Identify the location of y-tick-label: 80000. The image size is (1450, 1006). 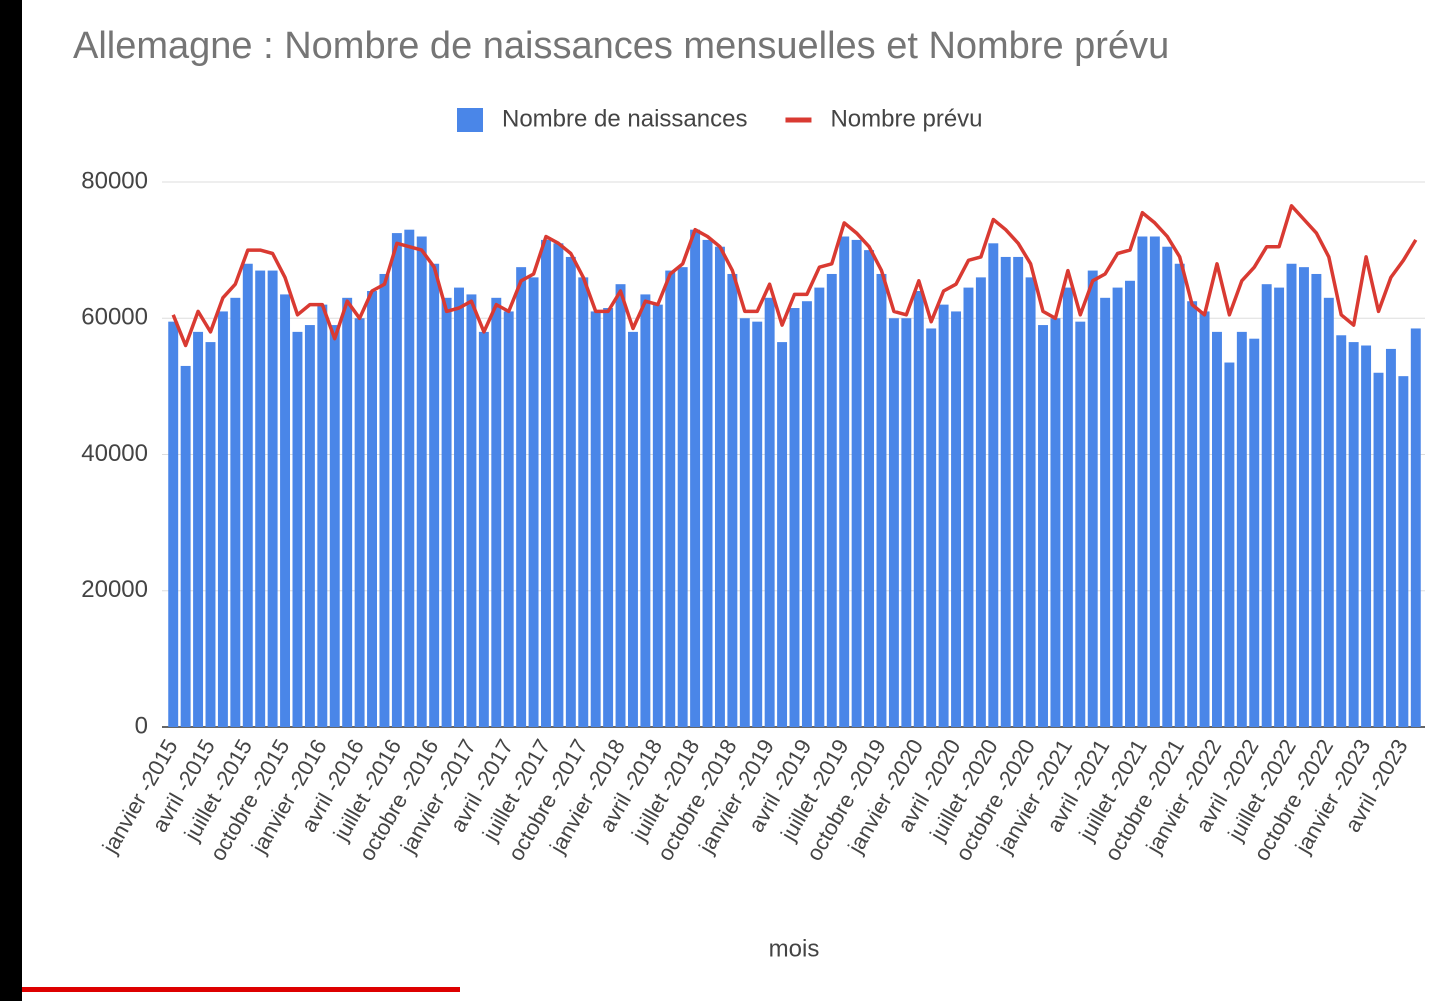
(114, 180).